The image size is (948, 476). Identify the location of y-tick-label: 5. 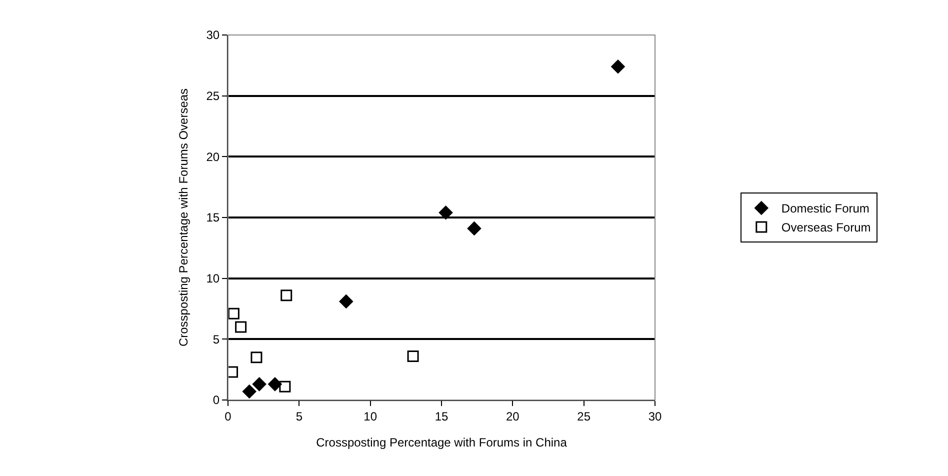
(216, 339).